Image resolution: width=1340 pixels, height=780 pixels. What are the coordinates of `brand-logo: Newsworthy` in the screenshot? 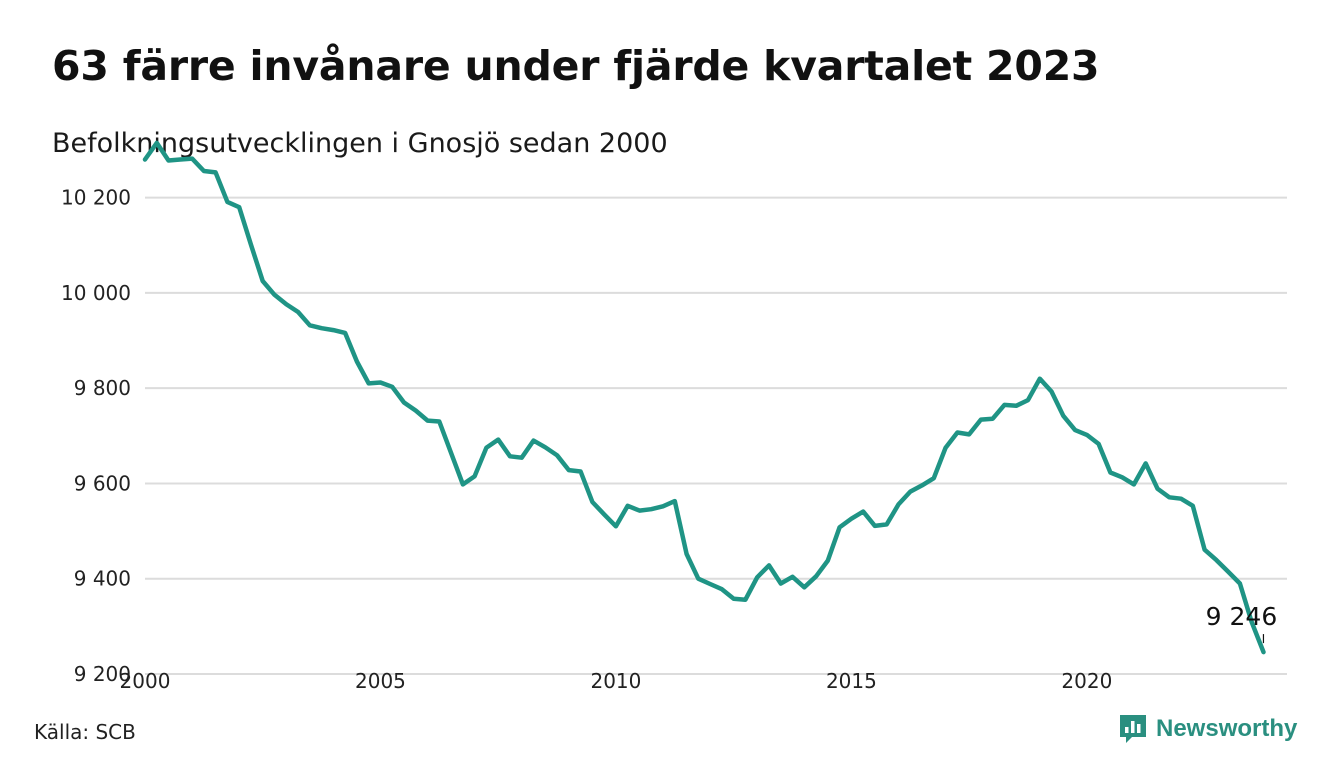 It's located at (1207, 729).